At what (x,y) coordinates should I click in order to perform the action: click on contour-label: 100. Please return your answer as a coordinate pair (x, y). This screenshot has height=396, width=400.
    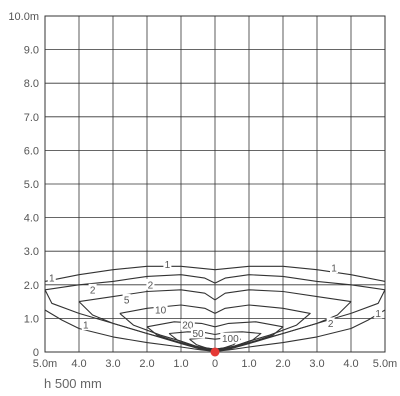
    Looking at the image, I should click on (230, 339).